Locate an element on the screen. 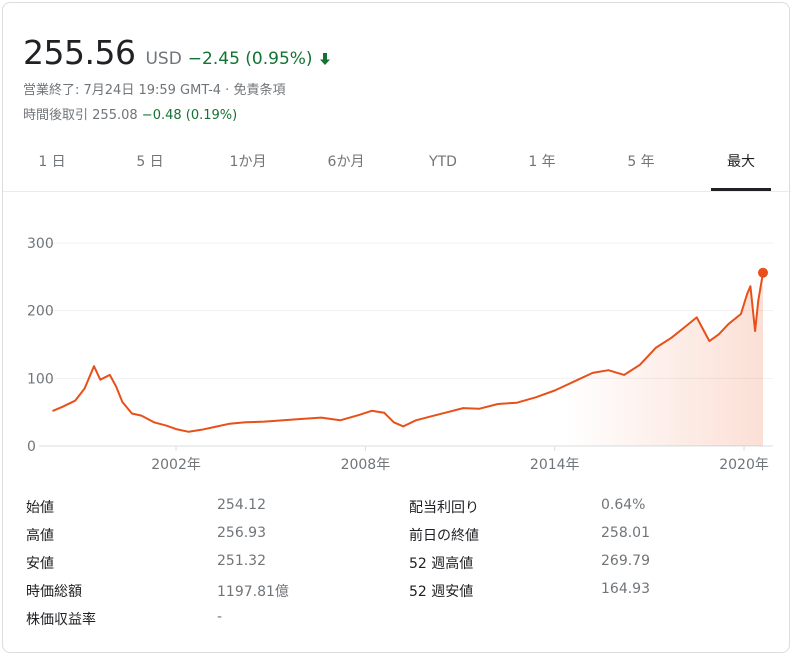  stat-pe-value: - is located at coordinates (220, 617).